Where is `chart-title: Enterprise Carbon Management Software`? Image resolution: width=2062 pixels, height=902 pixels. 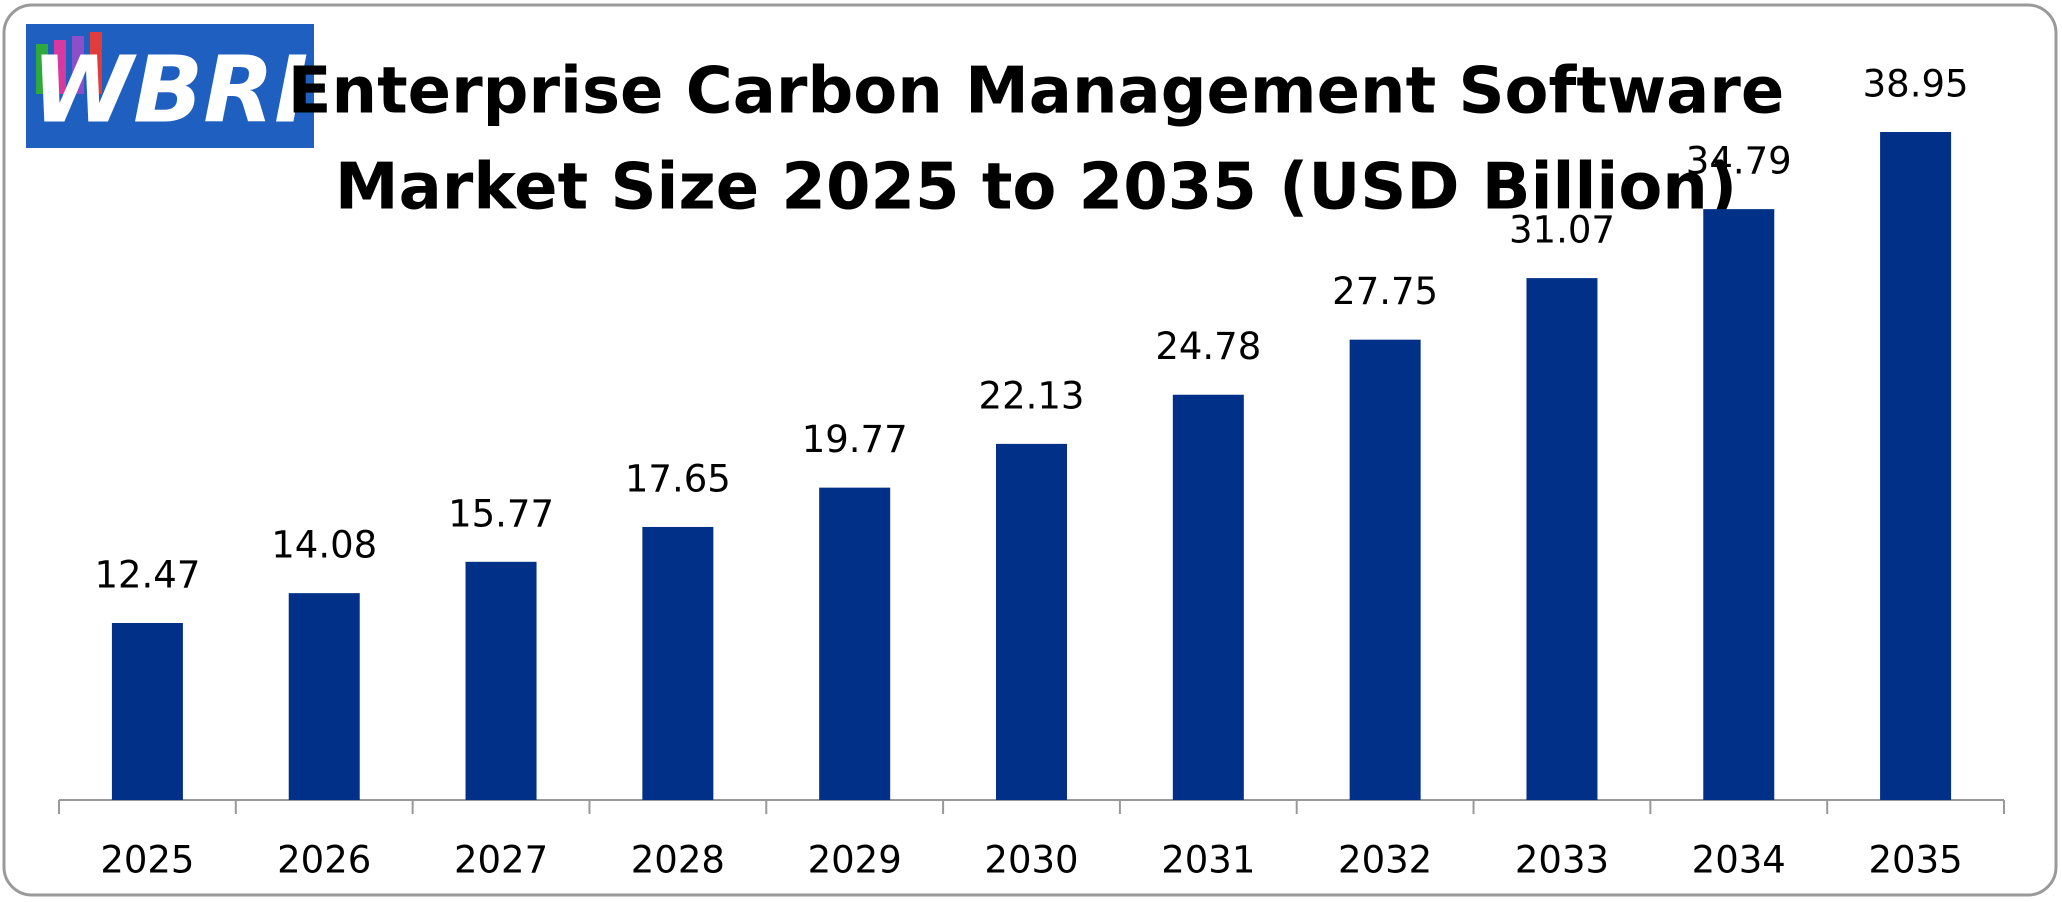 chart-title: Enterprise Carbon Management Software is located at coordinates (1036, 92).